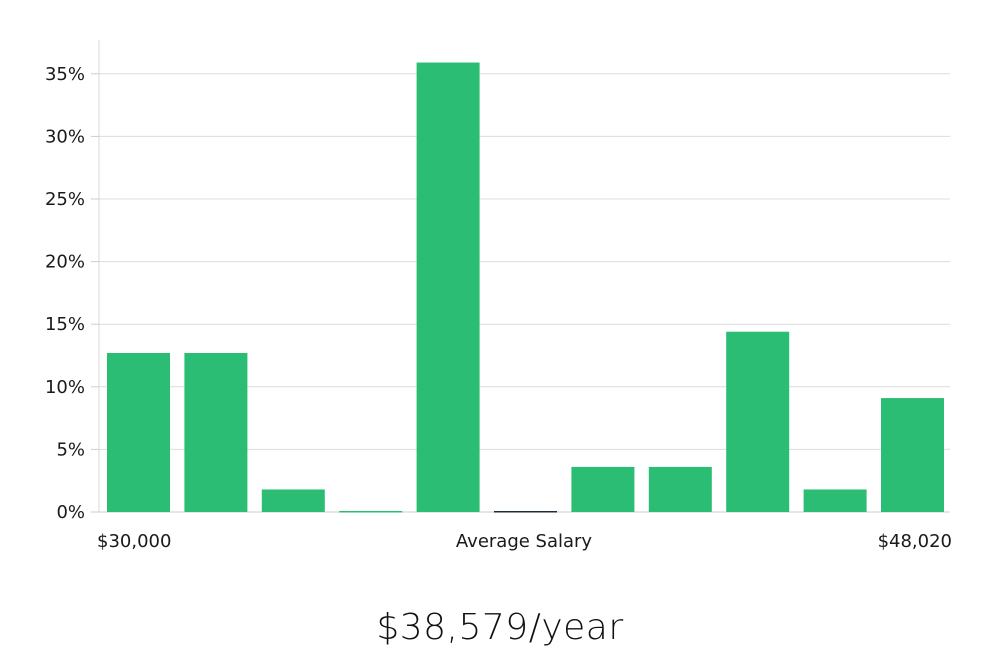  What do you see at coordinates (134, 541) in the screenshot?
I see `x-min-label: $30,000` at bounding box center [134, 541].